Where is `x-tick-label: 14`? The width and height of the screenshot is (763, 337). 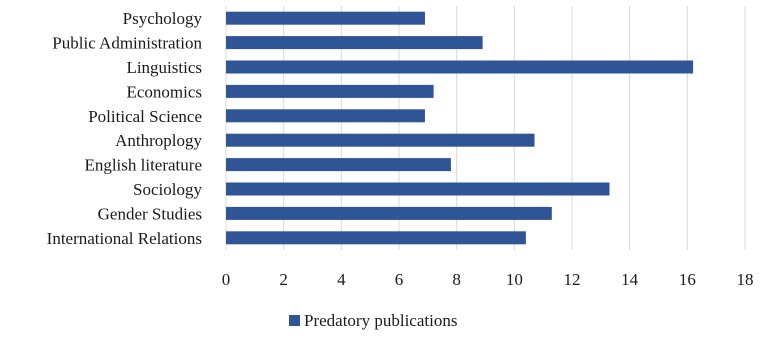 x-tick-label: 14 is located at coordinates (630, 279).